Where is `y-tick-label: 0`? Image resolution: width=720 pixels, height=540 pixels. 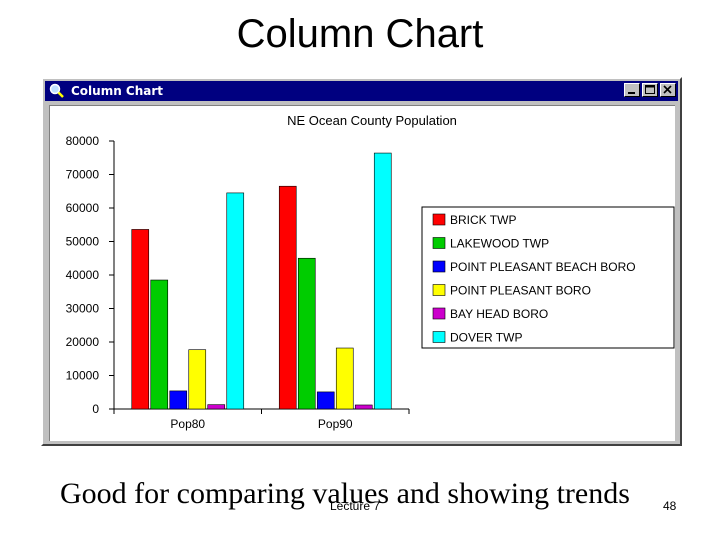
y-tick-label: 0 is located at coordinates (95, 409).